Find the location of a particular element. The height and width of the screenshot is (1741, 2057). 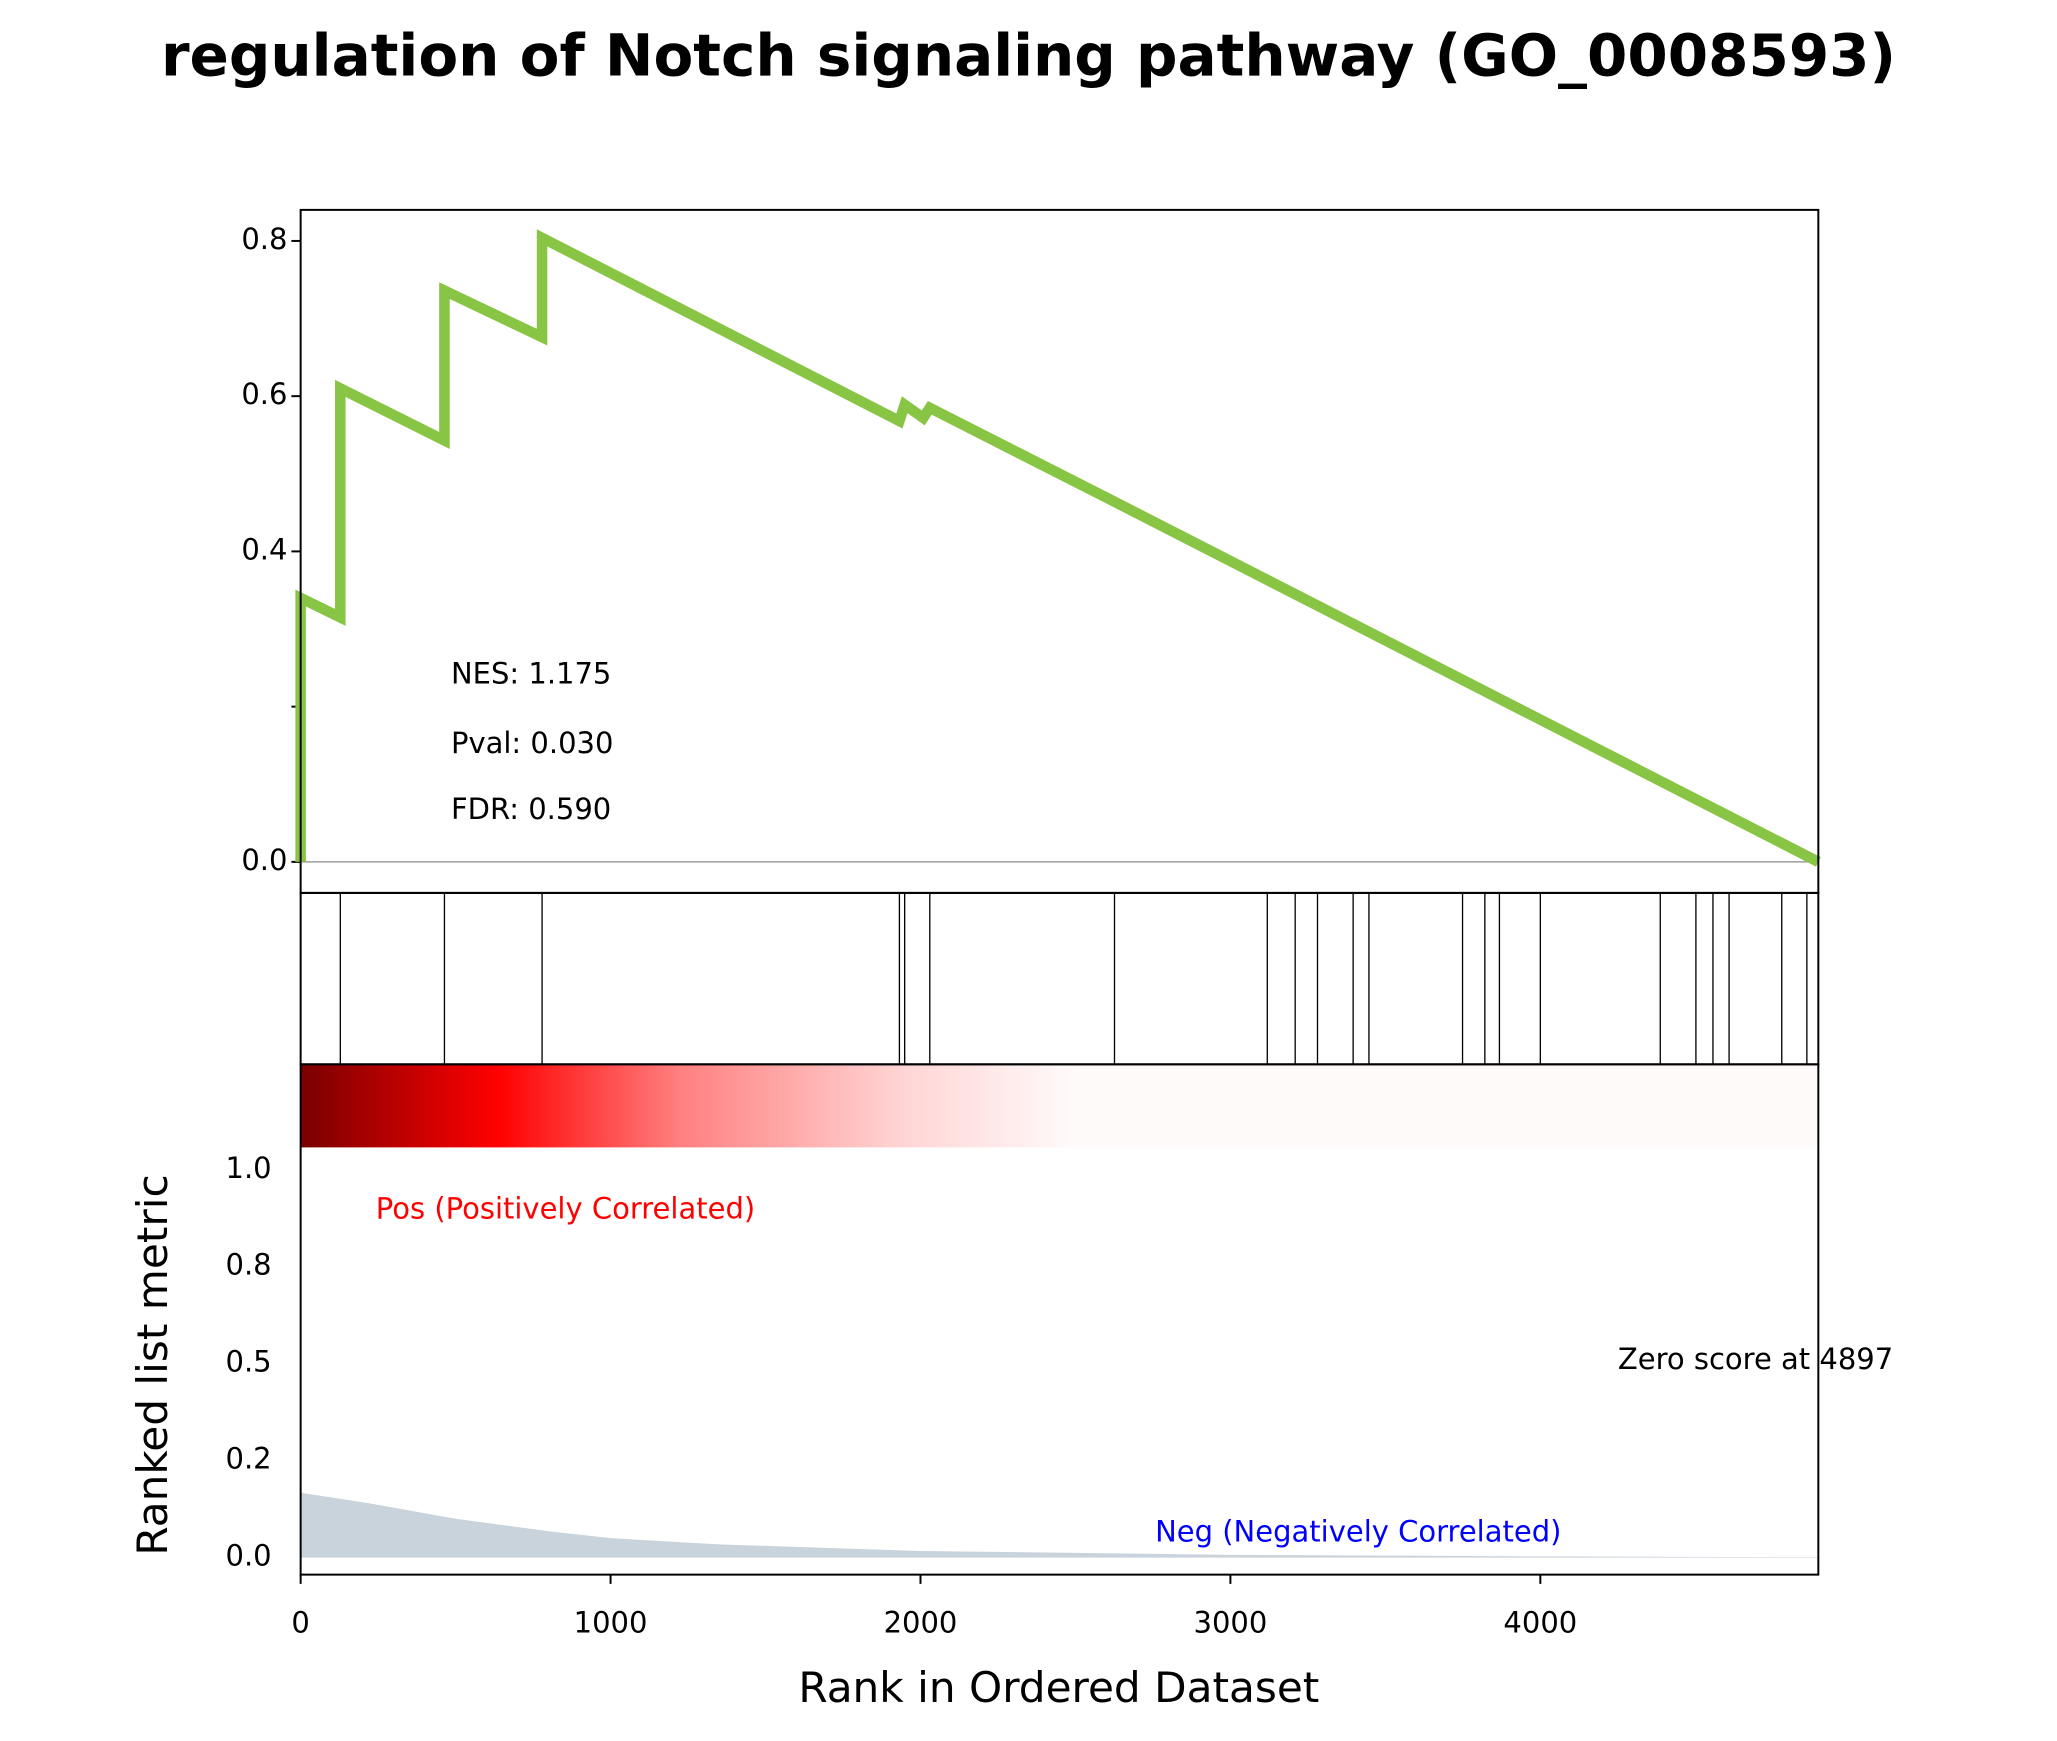

x-axis-label: Rank in Ordered Dataset is located at coordinates (1058, 1687).